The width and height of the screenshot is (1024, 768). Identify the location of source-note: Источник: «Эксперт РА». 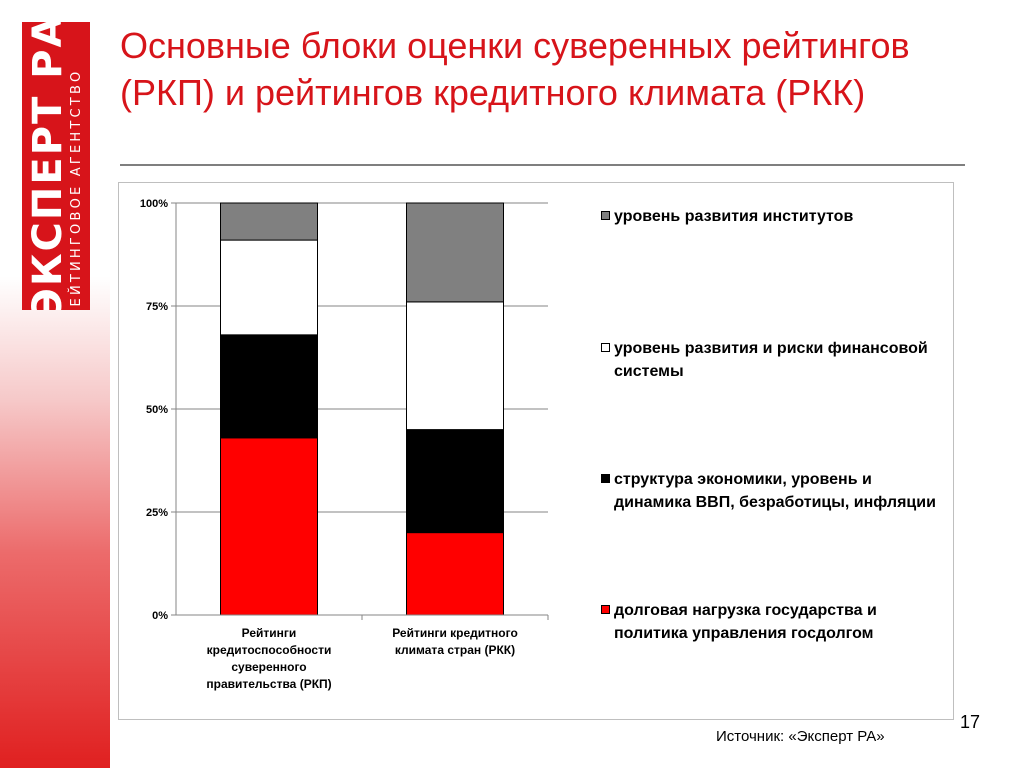
(800, 736).